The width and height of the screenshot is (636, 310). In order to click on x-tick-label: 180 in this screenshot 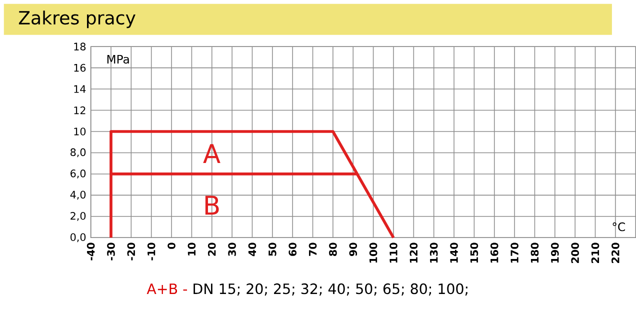, I will do `click(534, 252)`.